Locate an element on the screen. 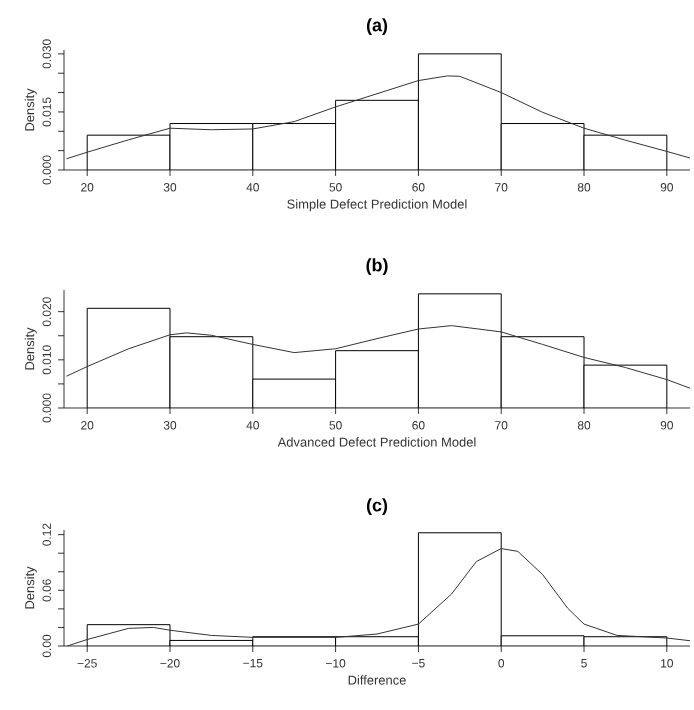 Image resolution: width=694 pixels, height=710 pixels. chart-title: (c) is located at coordinates (377, 506).